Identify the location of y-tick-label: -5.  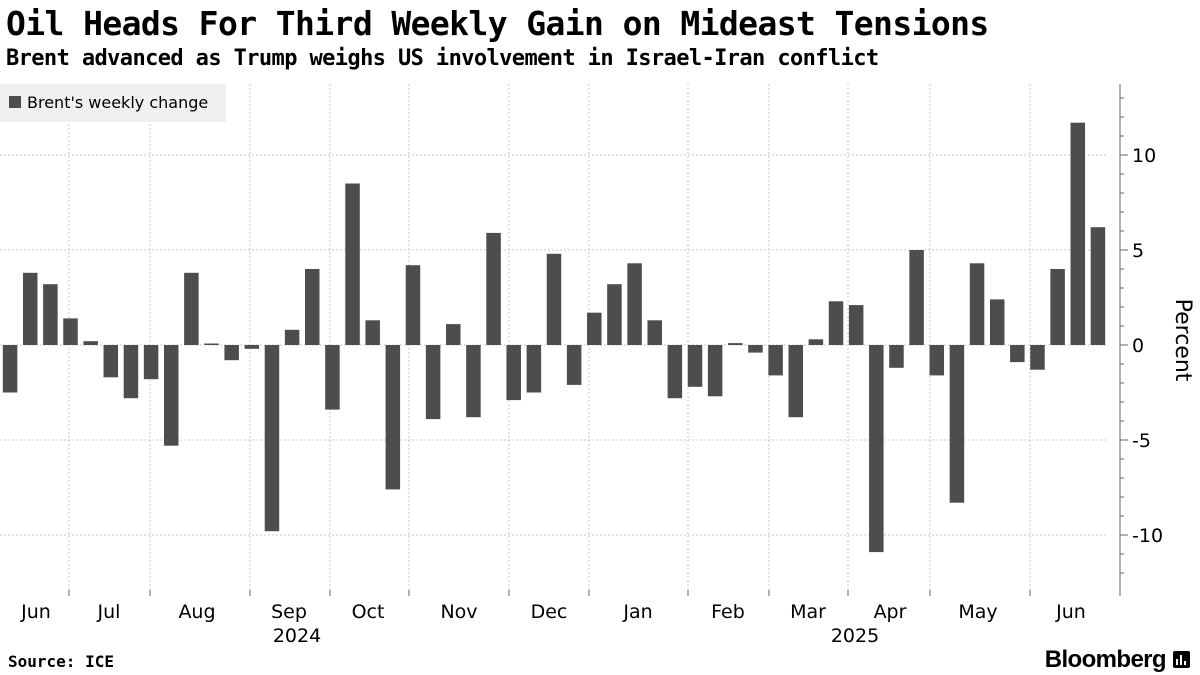
(1141, 441).